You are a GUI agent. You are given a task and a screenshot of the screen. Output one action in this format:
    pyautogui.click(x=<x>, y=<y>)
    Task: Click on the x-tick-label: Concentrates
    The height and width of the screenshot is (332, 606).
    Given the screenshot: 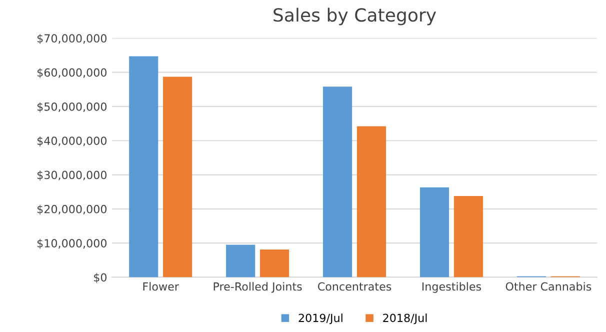 What is the action you would take?
    pyautogui.click(x=355, y=286)
    